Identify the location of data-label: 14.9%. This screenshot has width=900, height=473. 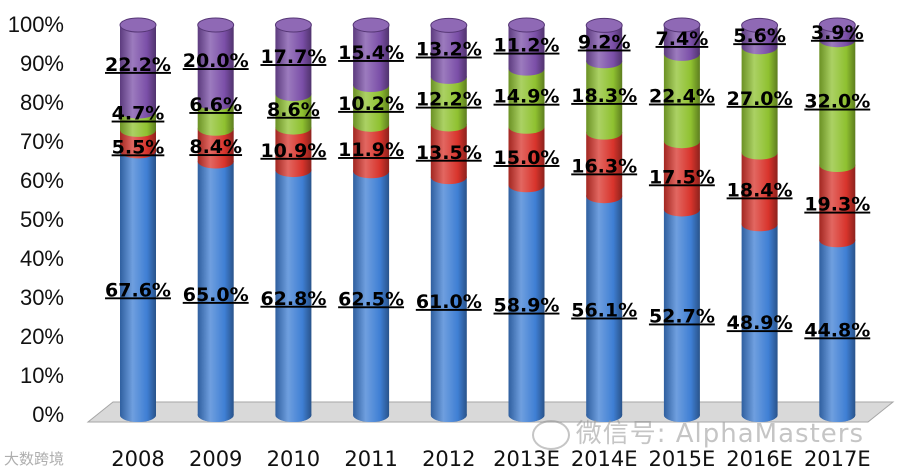
(527, 97).